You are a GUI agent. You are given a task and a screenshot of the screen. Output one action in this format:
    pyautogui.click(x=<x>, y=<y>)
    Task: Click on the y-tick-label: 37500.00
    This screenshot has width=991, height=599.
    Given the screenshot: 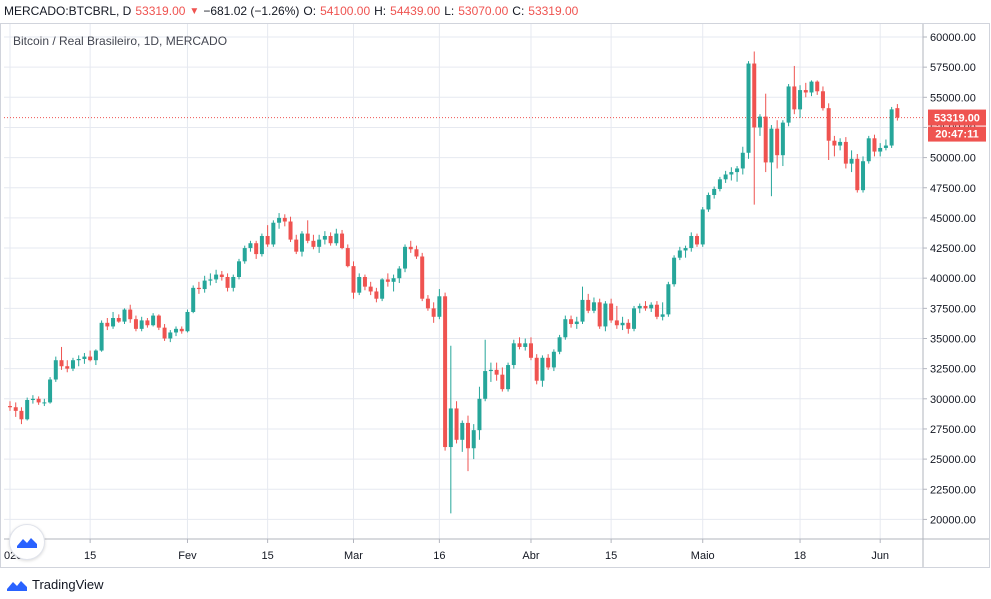 What is the action you would take?
    pyautogui.click(x=953, y=309)
    